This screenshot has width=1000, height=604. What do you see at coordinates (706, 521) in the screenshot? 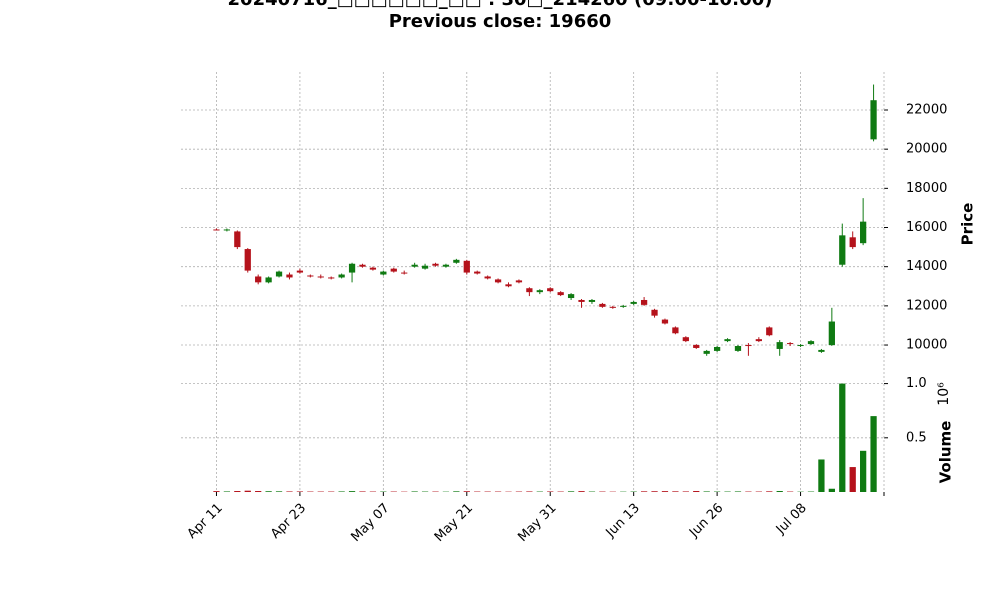
I see `x-tick-label: Jun 26` at bounding box center [706, 521].